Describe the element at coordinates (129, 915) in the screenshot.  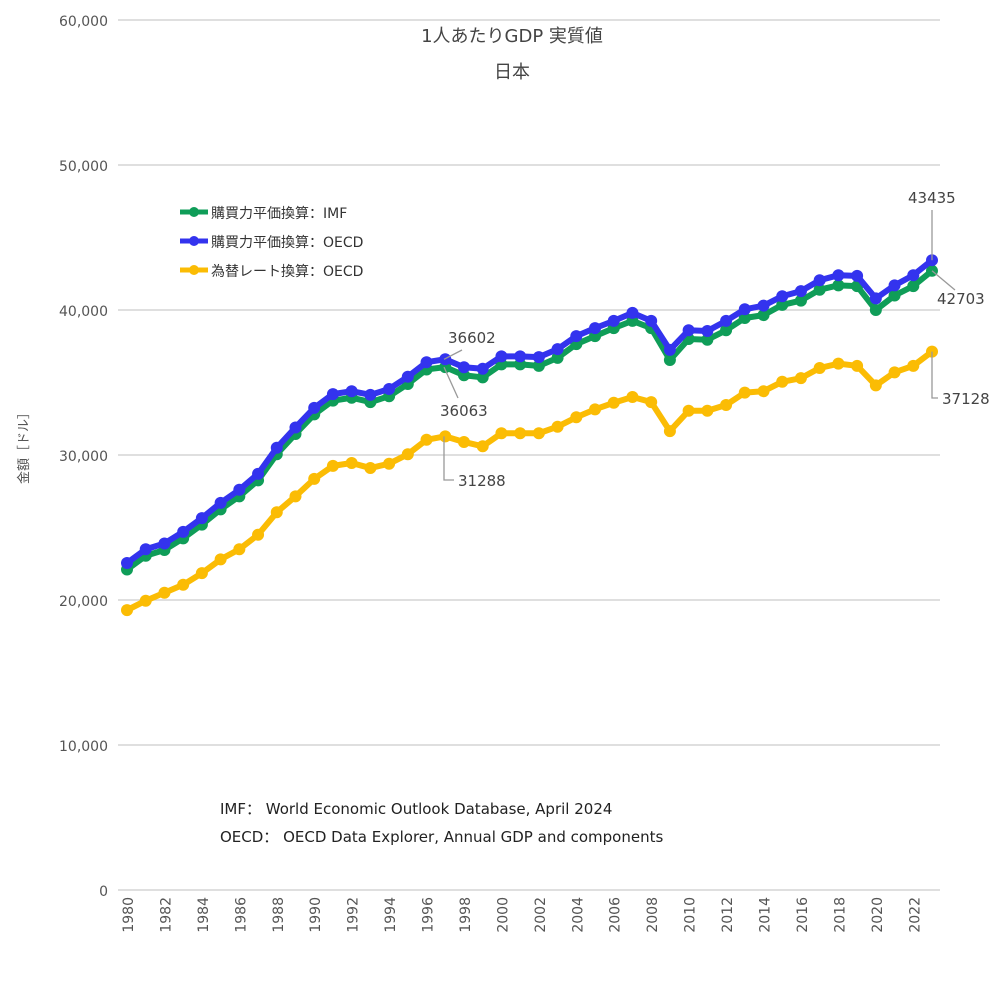
I see `x-tick-label: 1980` at that location.